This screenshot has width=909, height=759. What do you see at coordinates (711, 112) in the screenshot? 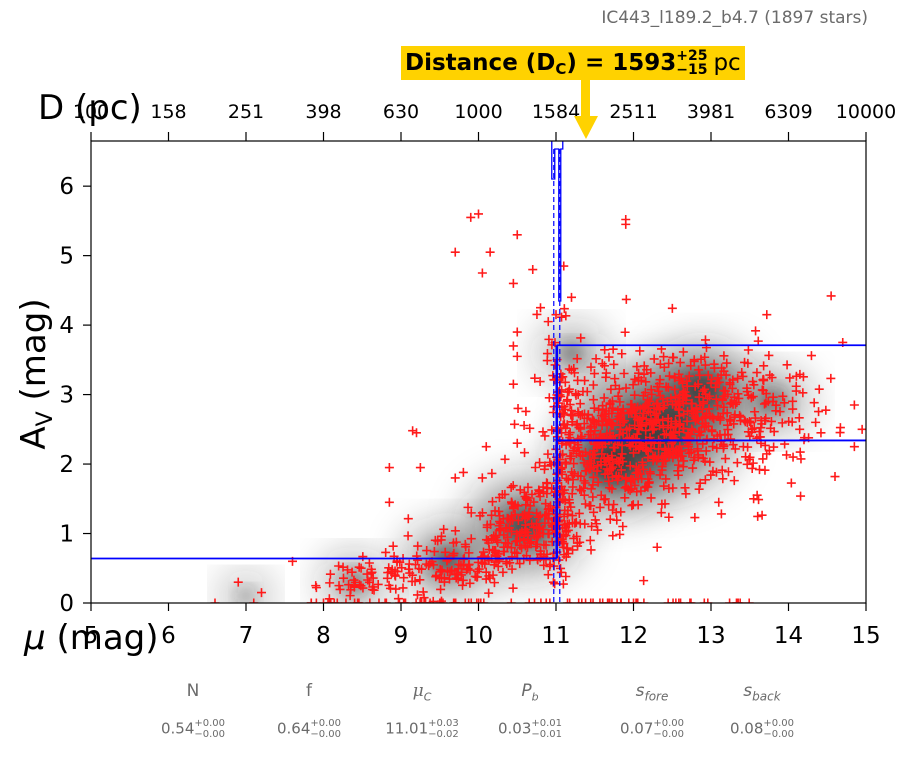
I see `top-tick-label: 3981` at bounding box center [711, 112].